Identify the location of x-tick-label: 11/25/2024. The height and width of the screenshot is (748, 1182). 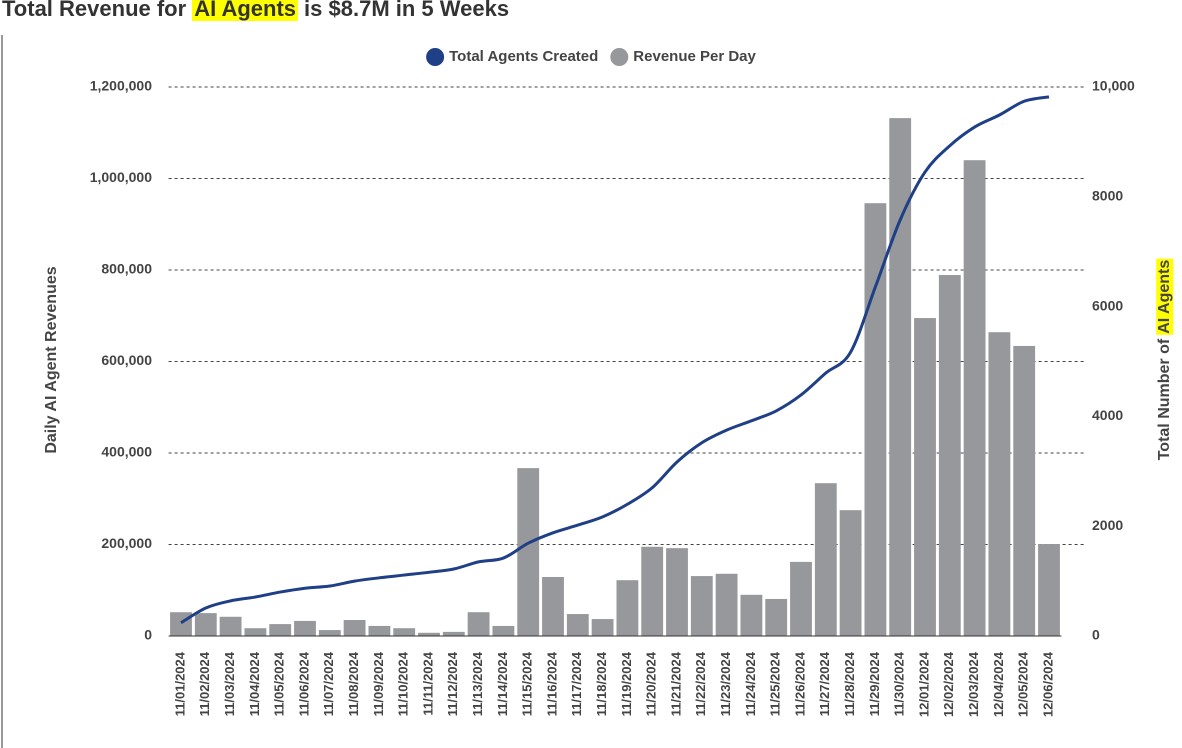
(775, 683).